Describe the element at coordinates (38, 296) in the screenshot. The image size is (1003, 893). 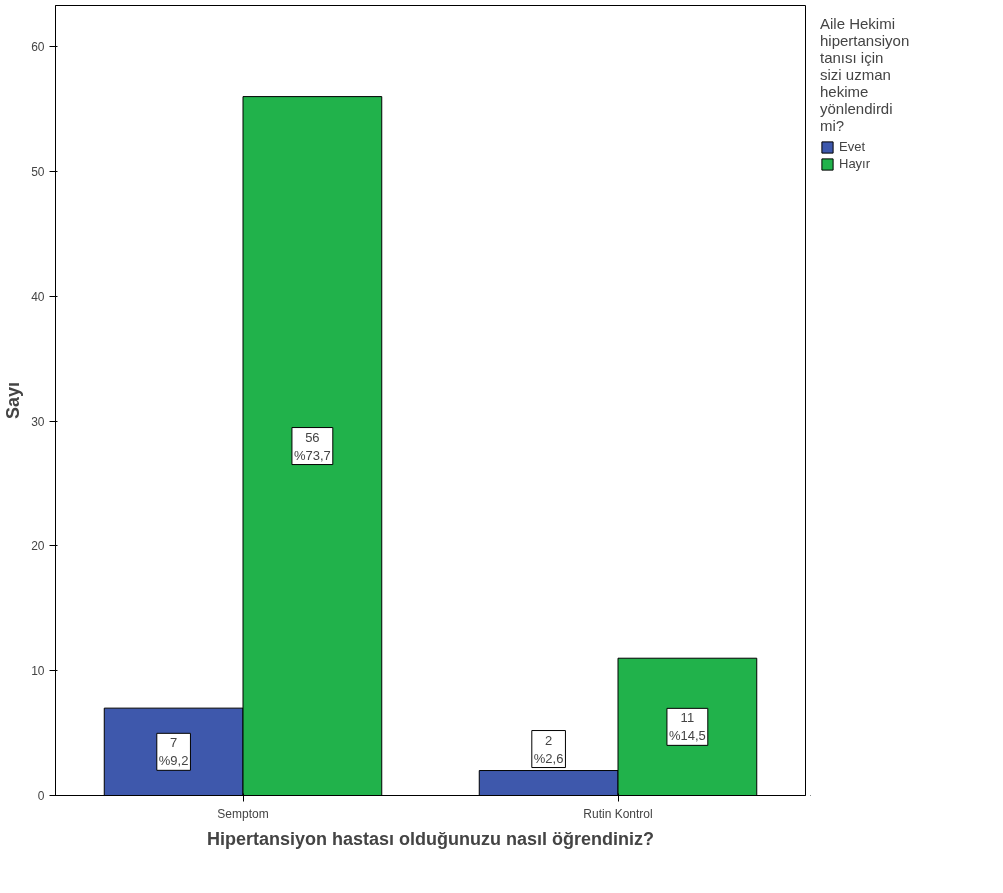
I see `y-tick-label: 40` at that location.